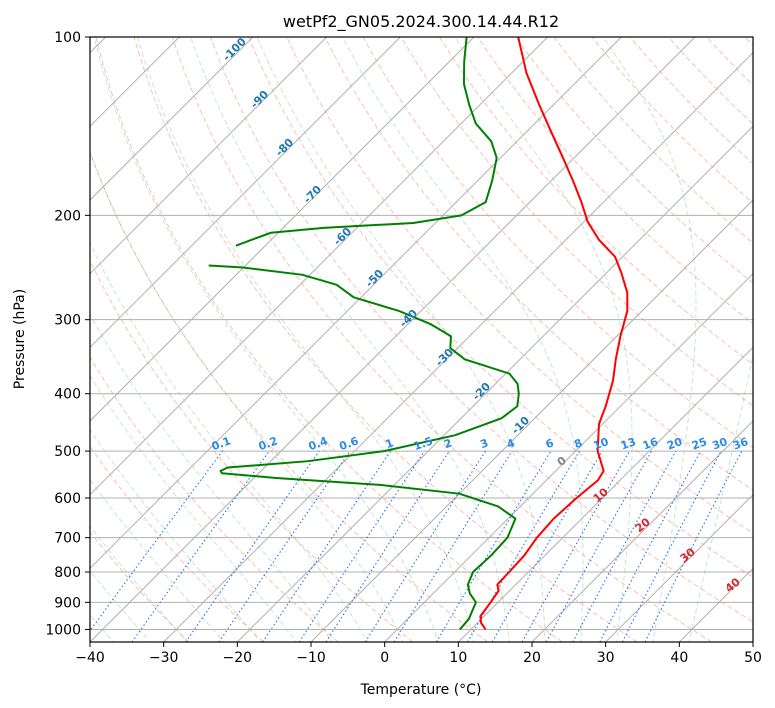 The width and height of the screenshot is (775, 708). I want to click on mixing-ratio-label: 30, so click(719, 444).